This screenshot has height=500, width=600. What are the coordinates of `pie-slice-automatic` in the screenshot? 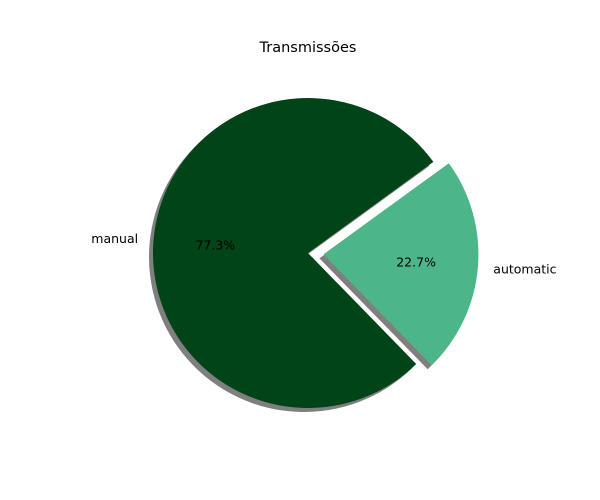 It's located at (401, 264).